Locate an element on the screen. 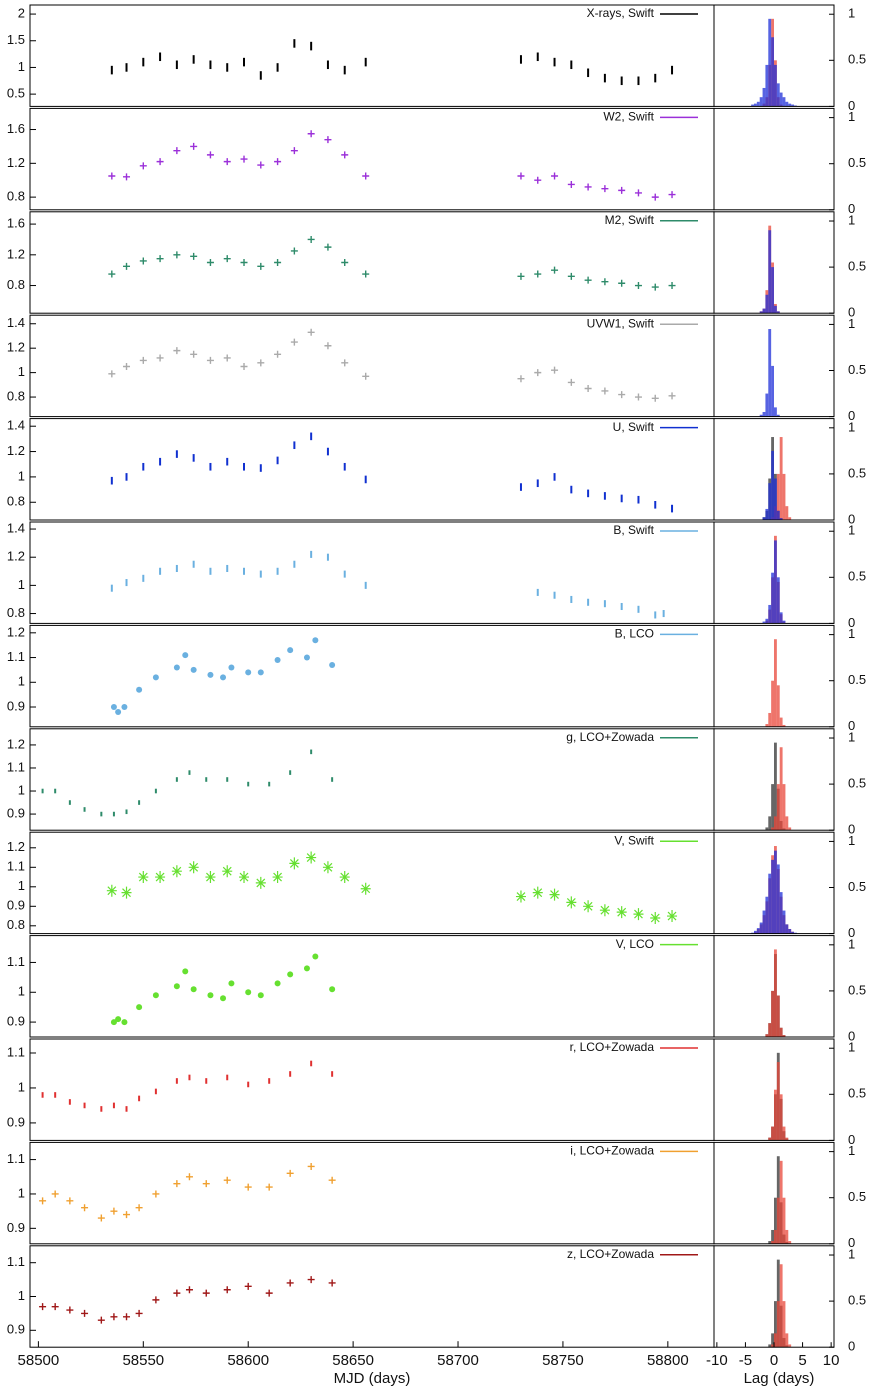 This screenshot has height=1387, width=872. legend-label: g, LCO+Zowada is located at coordinates (610, 737).